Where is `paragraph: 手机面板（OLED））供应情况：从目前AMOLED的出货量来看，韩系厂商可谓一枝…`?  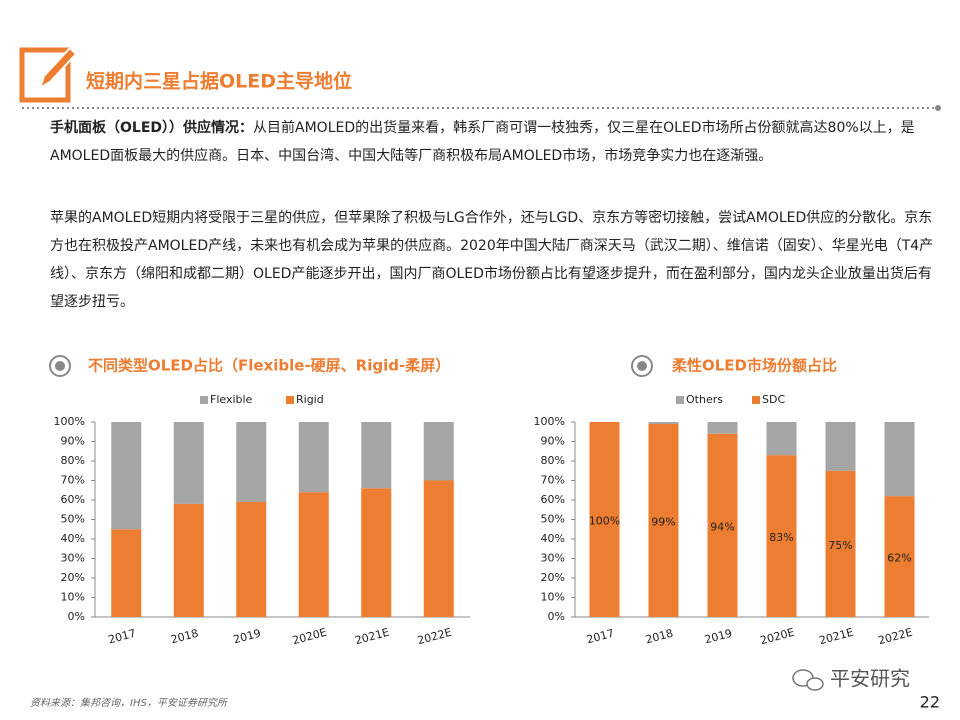 paragraph: 手机面板（OLED））供应情况：从目前AMOLED的出货量来看，韩系厂商可谓一枝… is located at coordinates (492, 142).